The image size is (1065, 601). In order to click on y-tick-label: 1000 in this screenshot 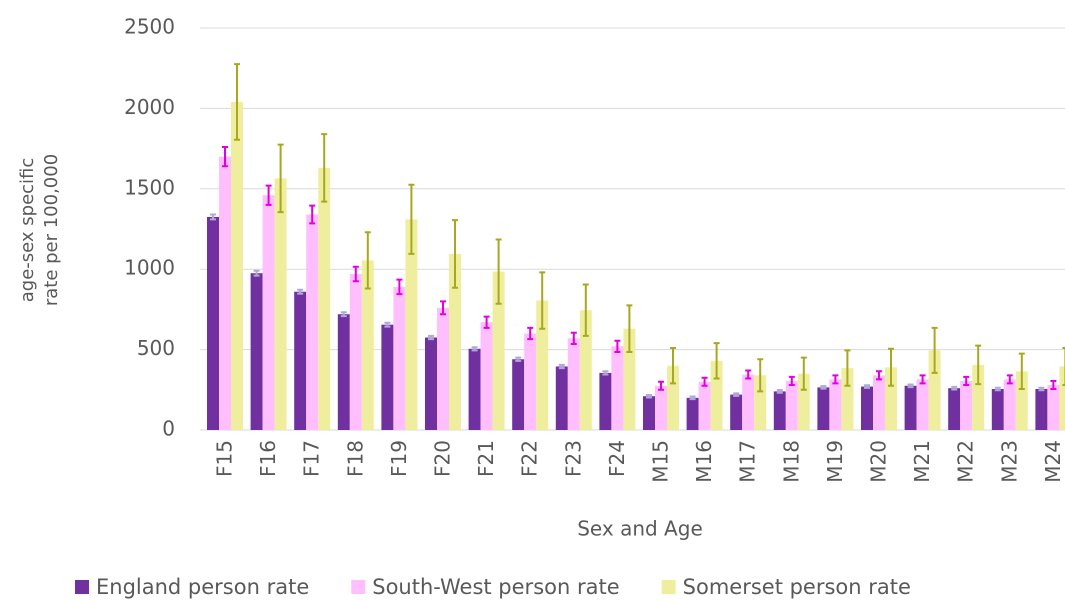, I will do `click(149, 268)`.